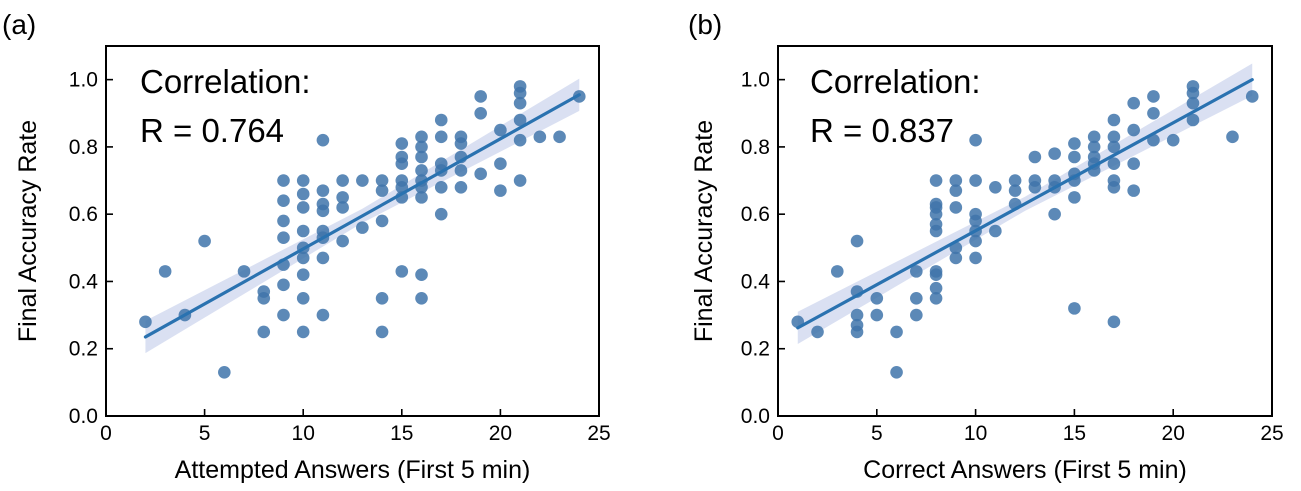 The width and height of the screenshot is (1301, 491). Describe the element at coordinates (882, 130) in the screenshot. I see `correlation-value-b: R = 0.837` at that location.